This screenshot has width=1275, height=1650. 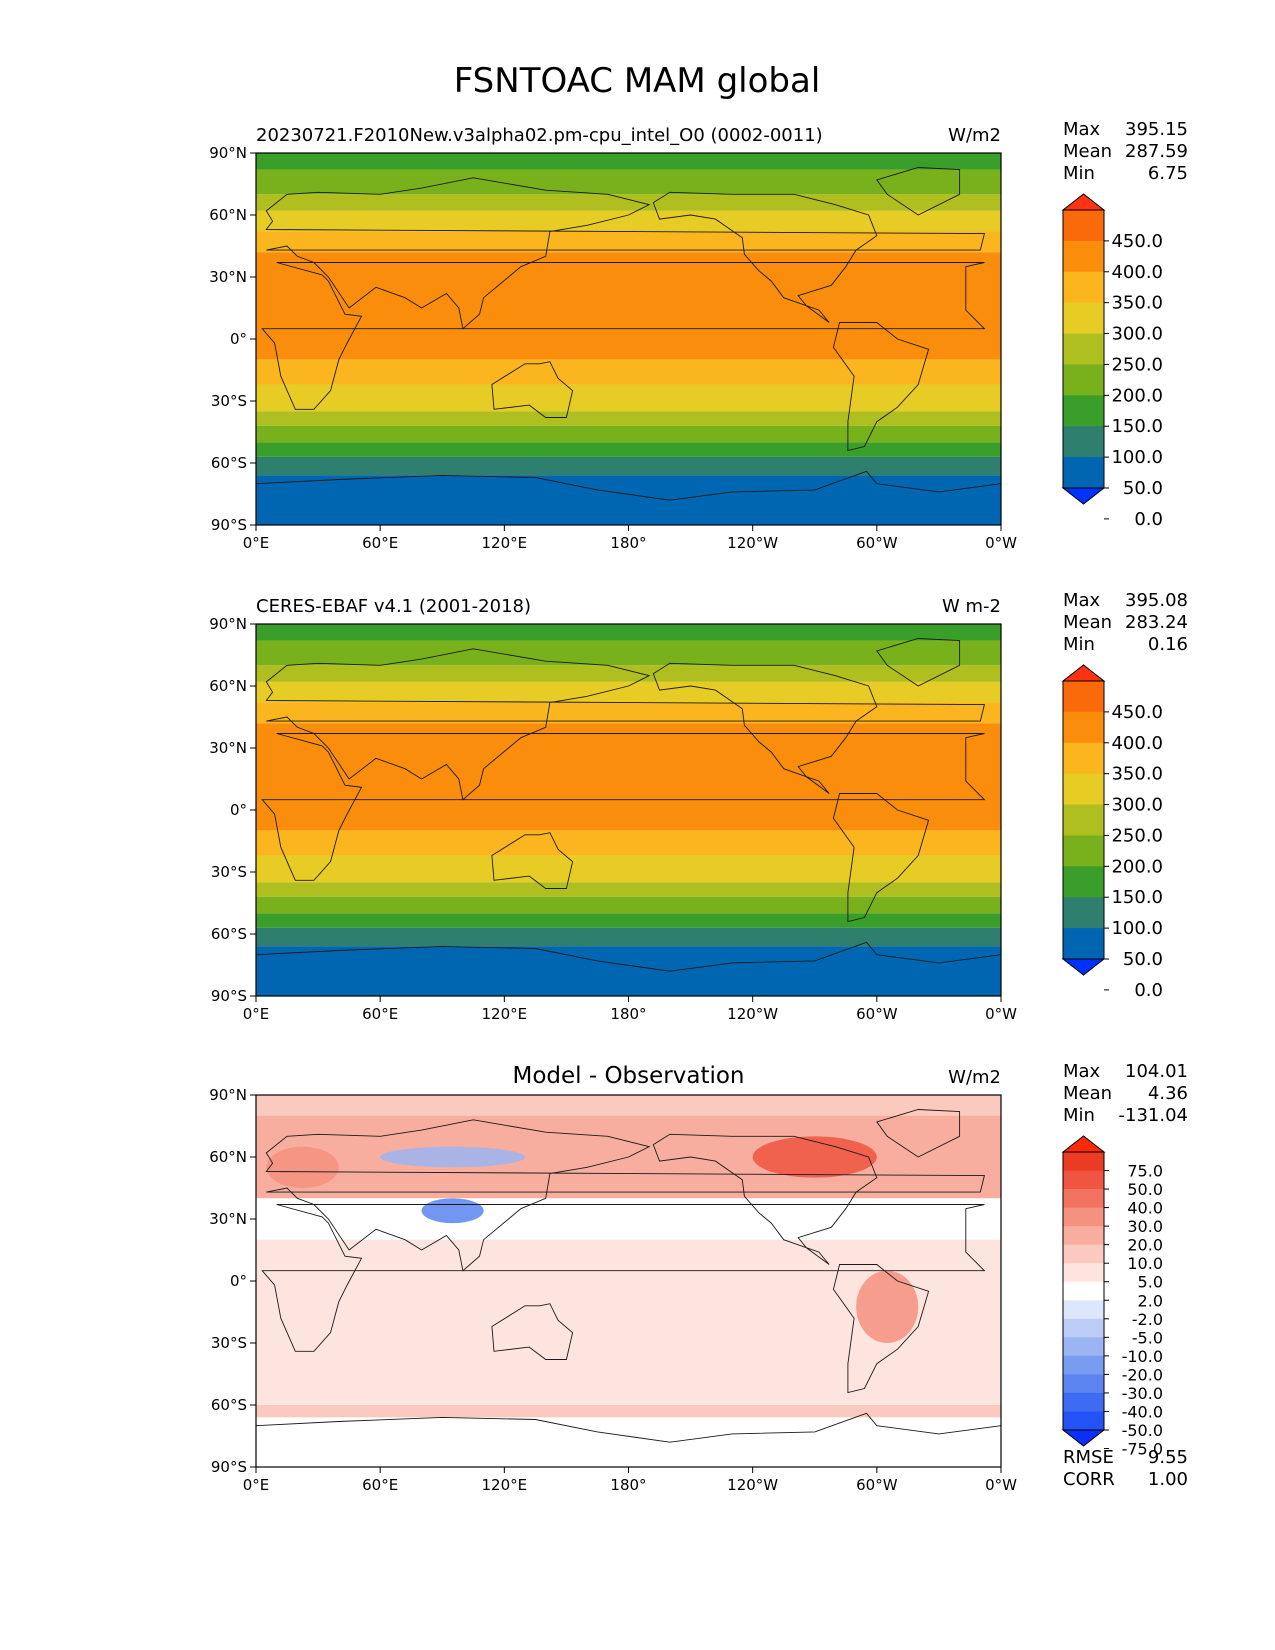 I want to click on lat-tick-label: 30°N, so click(x=228, y=1219).